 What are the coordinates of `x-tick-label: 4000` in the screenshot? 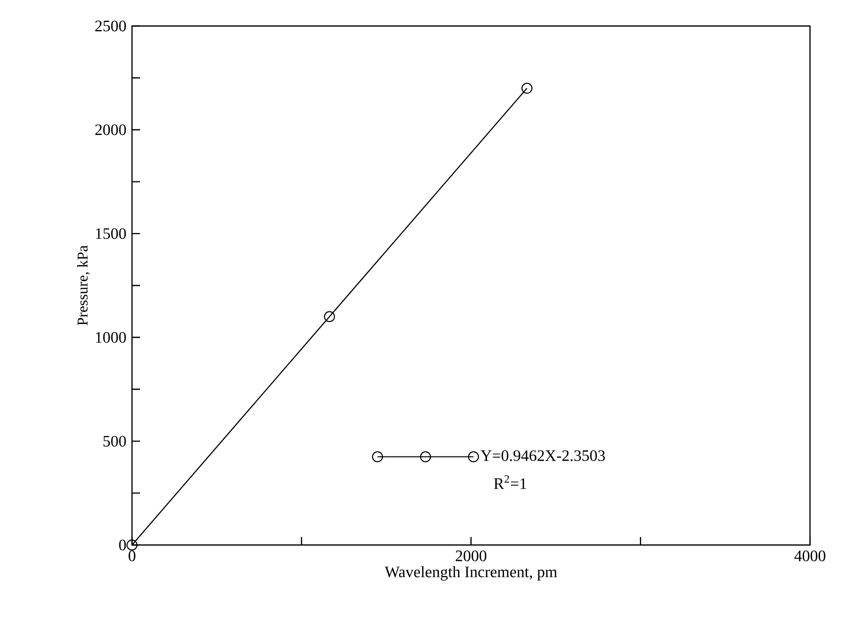 It's located at (810, 556).